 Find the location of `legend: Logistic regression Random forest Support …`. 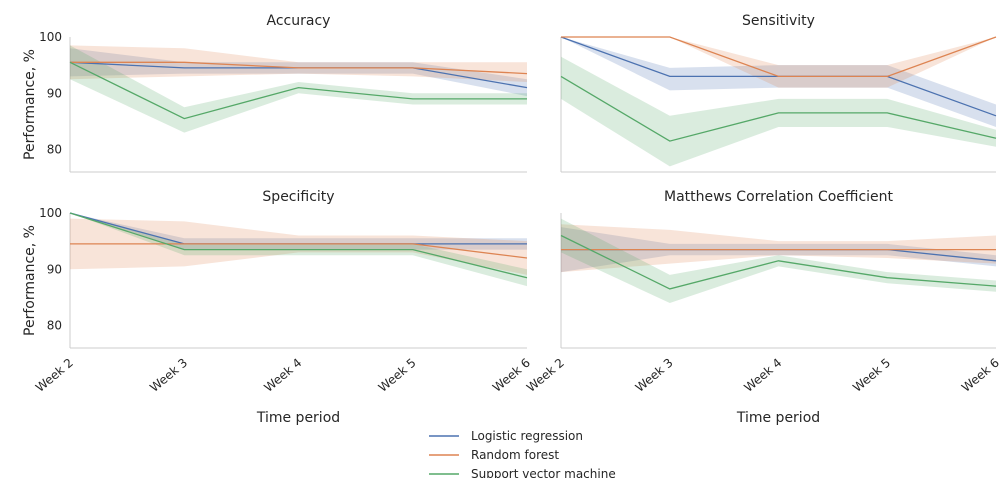

legend: Logistic regression Random forest Support … is located at coordinates (522, 455).